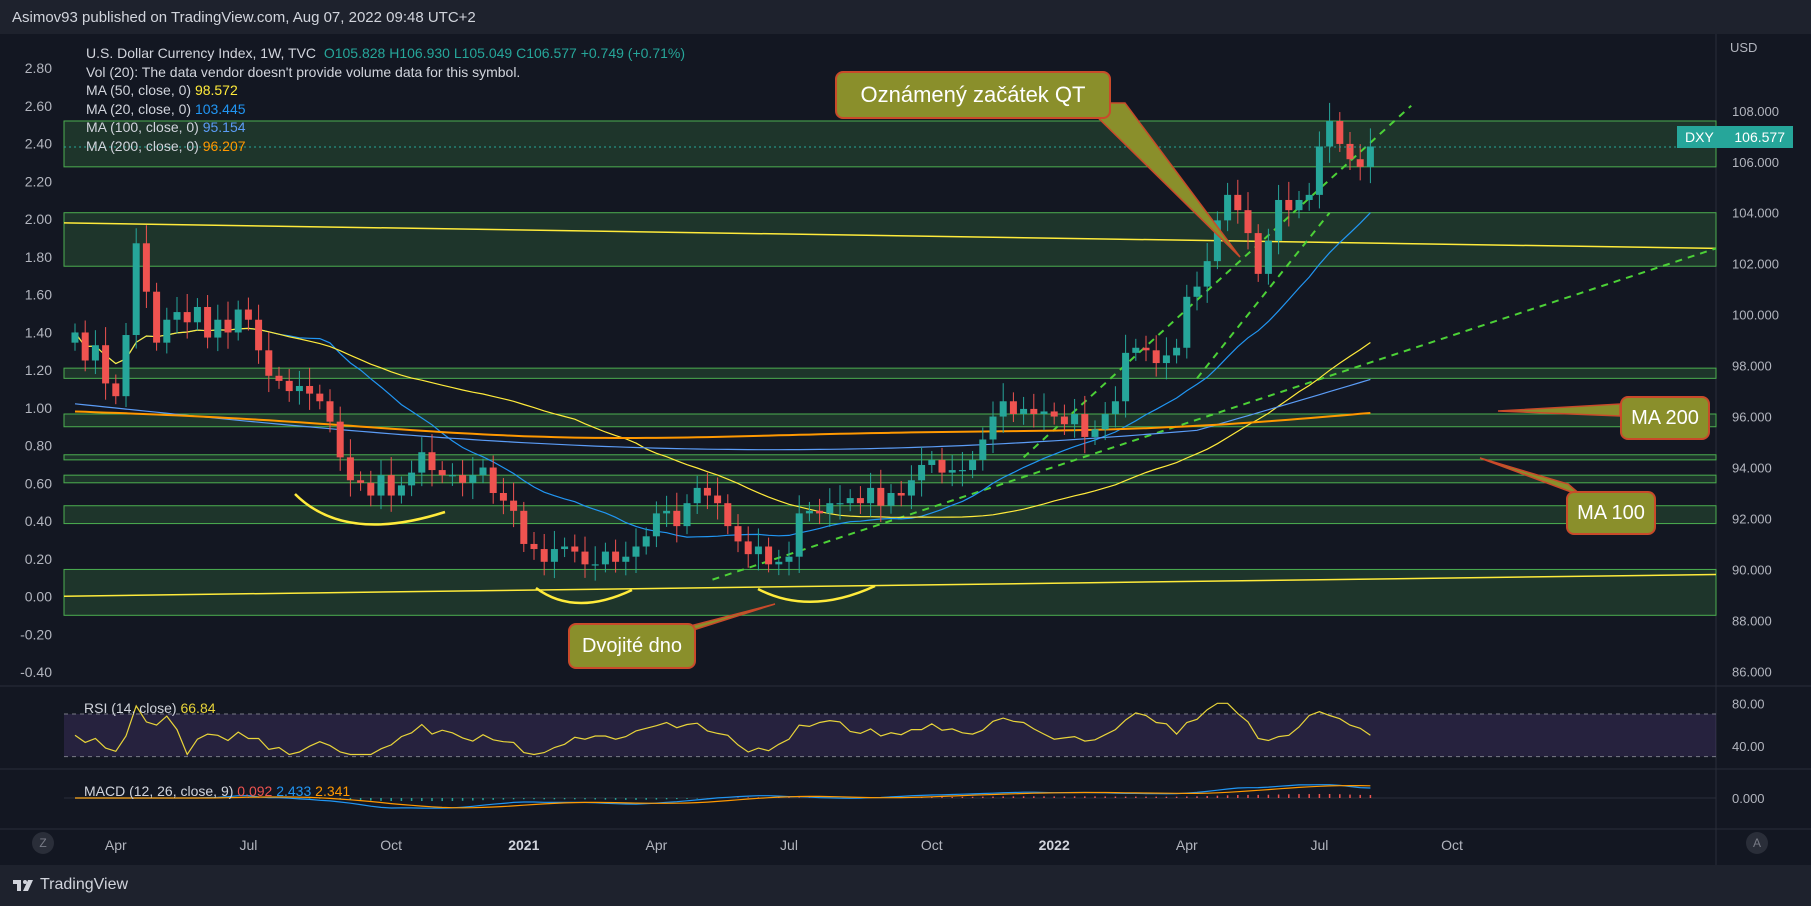 This screenshot has width=1811, height=906. I want to click on ma200-value: 96.207, so click(224, 145).